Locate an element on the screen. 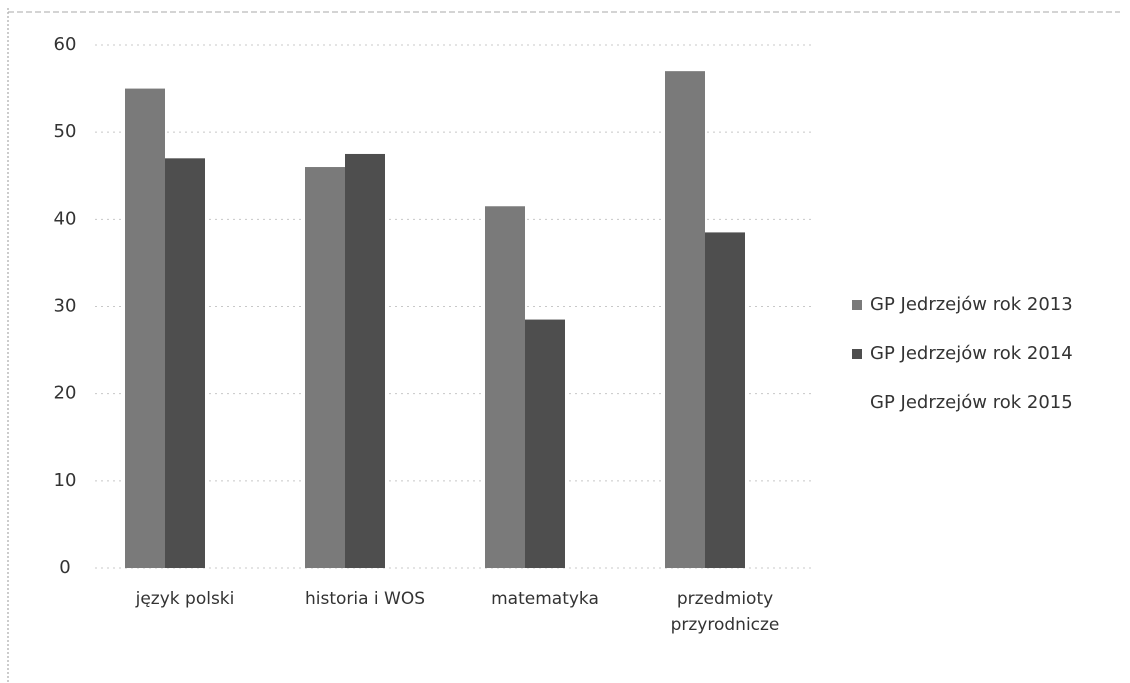  y-tick-label: 10 is located at coordinates (65, 480).